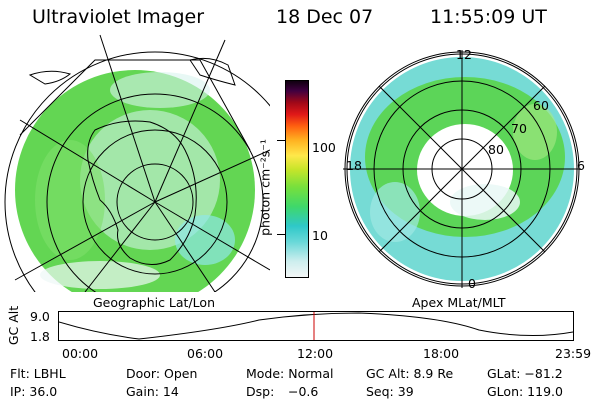 This screenshot has width=600, height=400. I want to click on status-glat: GLat: −81.2, so click(525, 373).